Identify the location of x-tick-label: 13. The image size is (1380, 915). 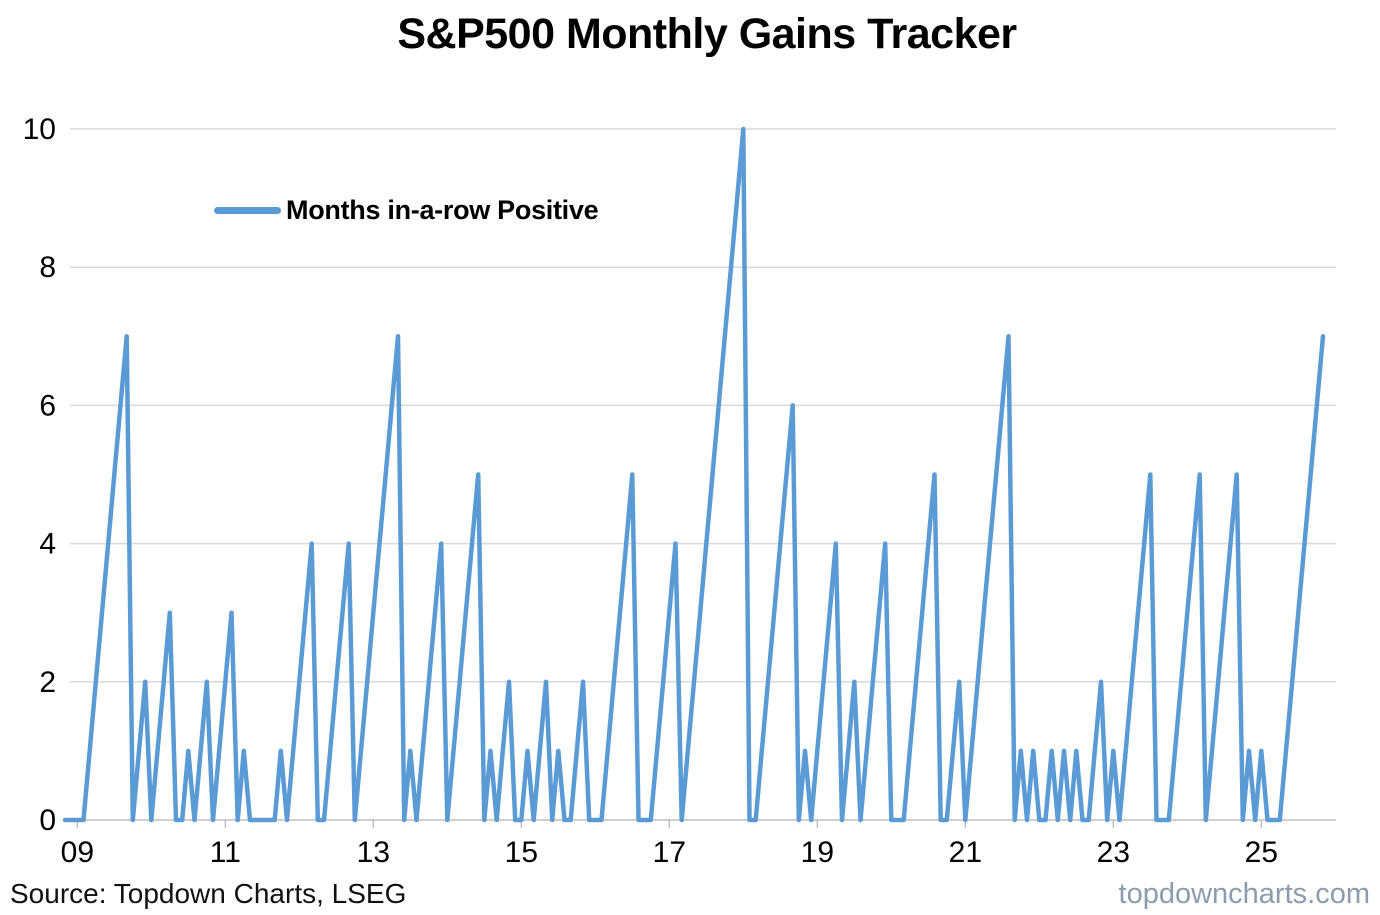
(373, 852).